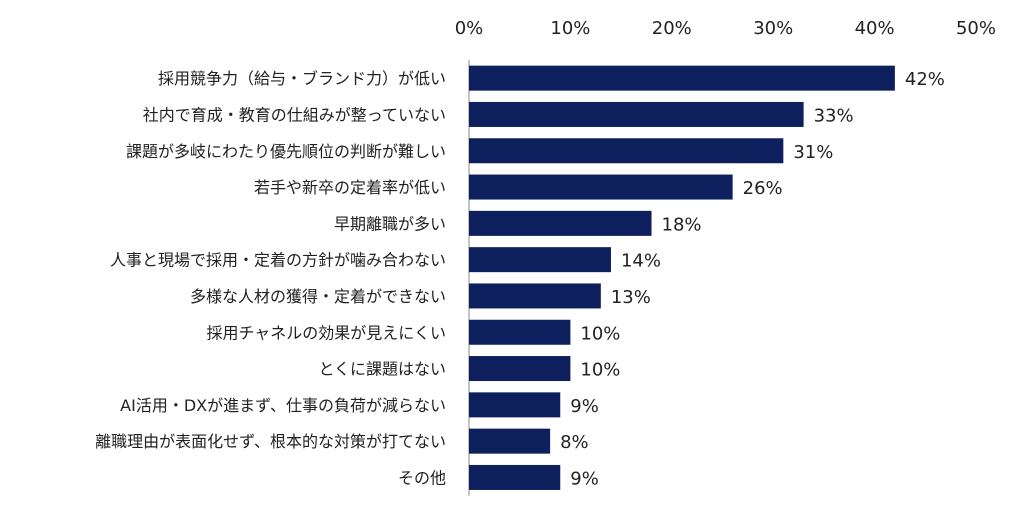 This screenshot has height=521, width=1024. What do you see at coordinates (834, 115) in the screenshot?
I see `value-label: 33%` at bounding box center [834, 115].